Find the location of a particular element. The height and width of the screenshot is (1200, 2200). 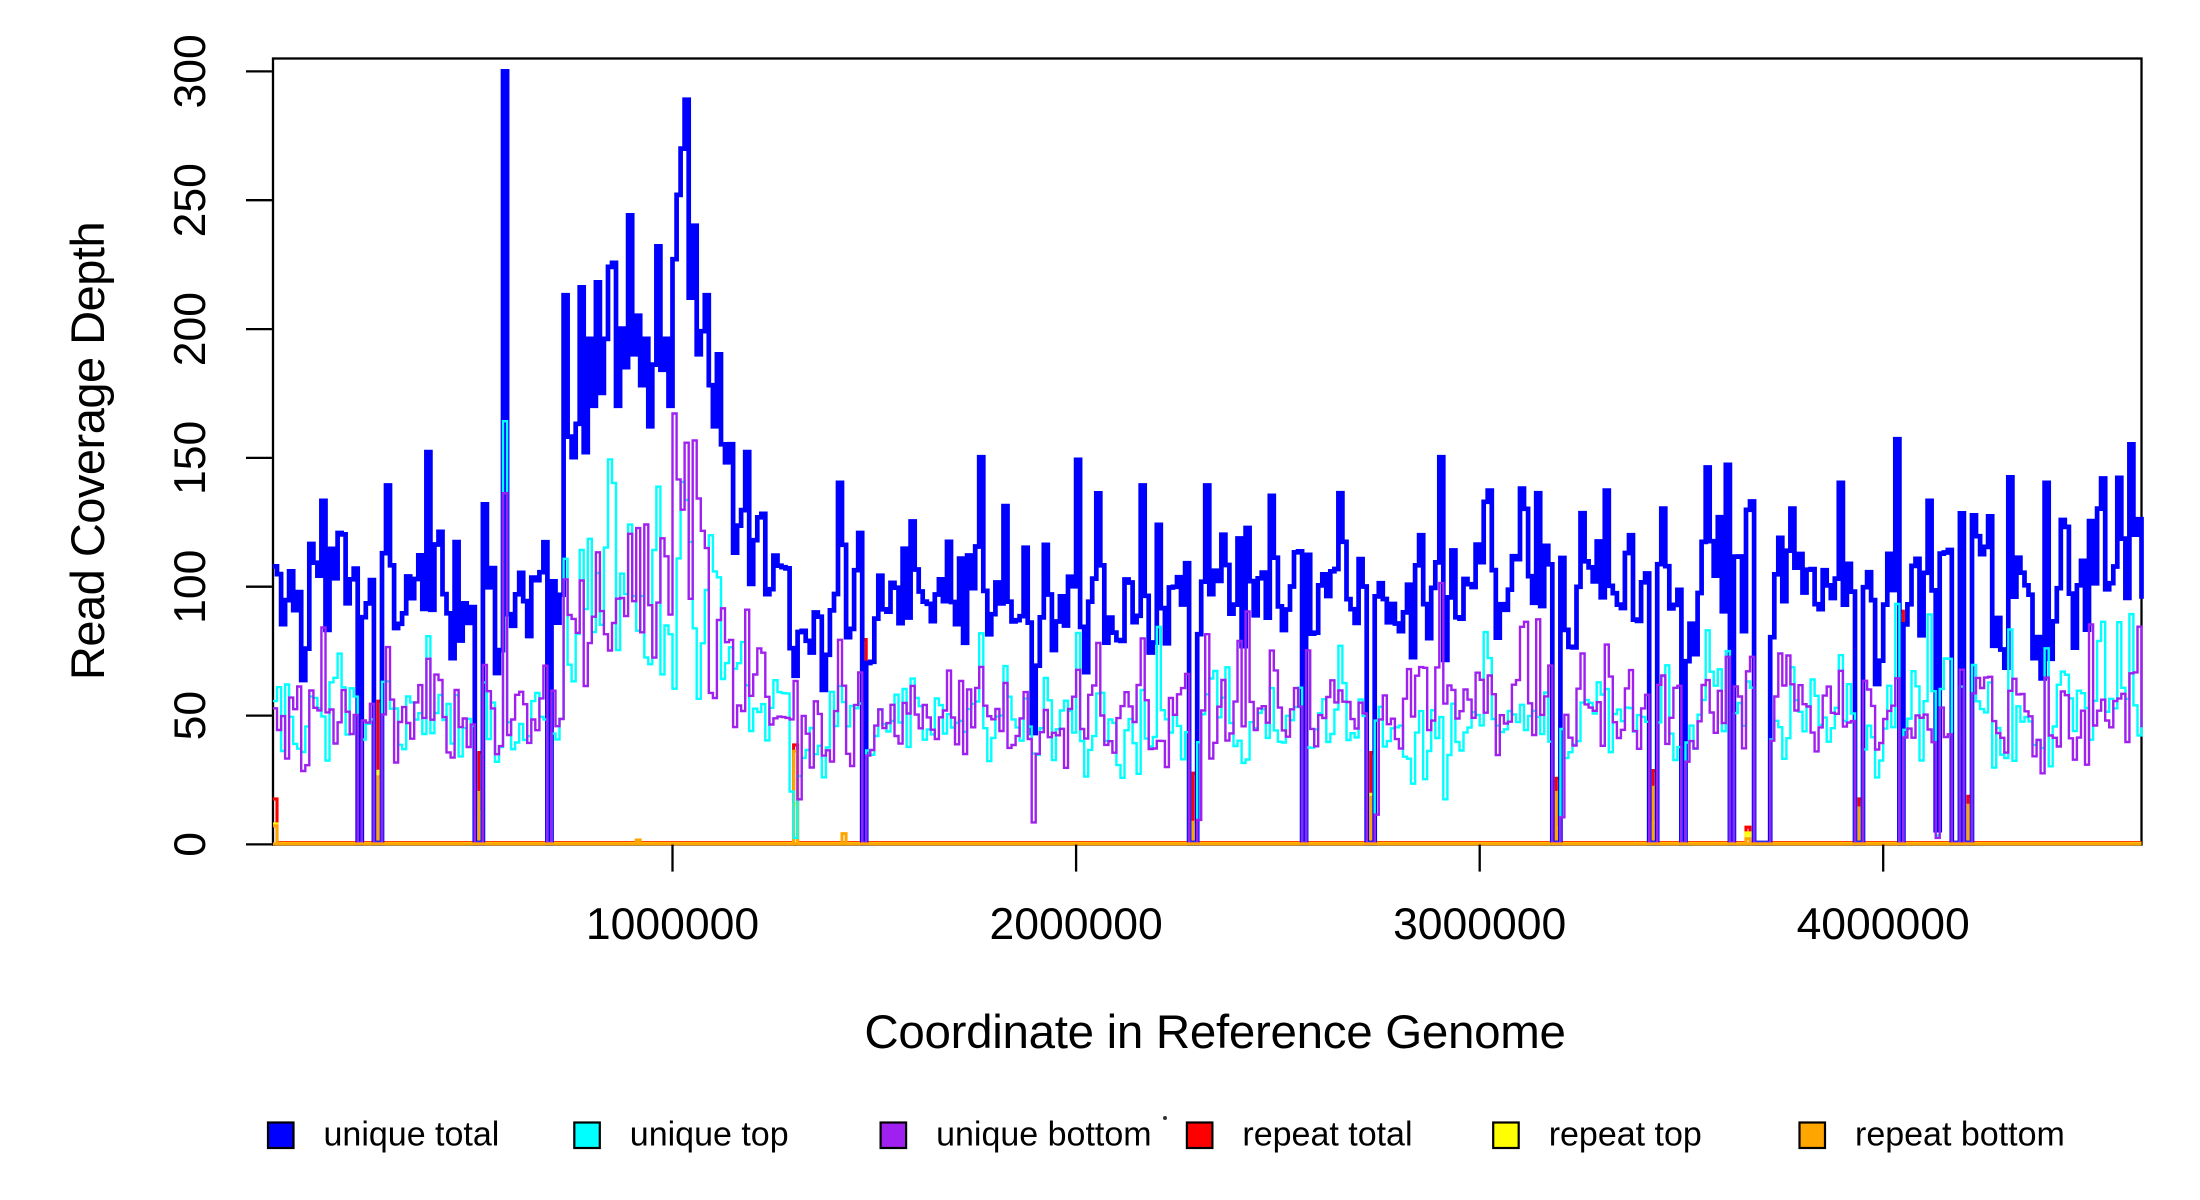

svg-text: 150 is located at coordinates (190, 458).